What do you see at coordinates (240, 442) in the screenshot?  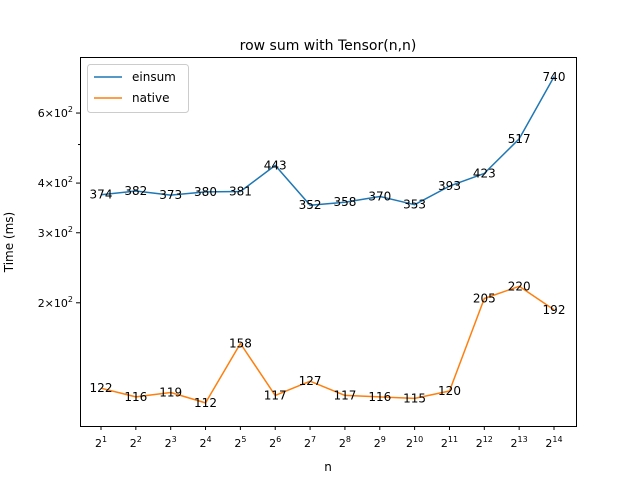 I see `x-tick-label: 25` at bounding box center [240, 442].